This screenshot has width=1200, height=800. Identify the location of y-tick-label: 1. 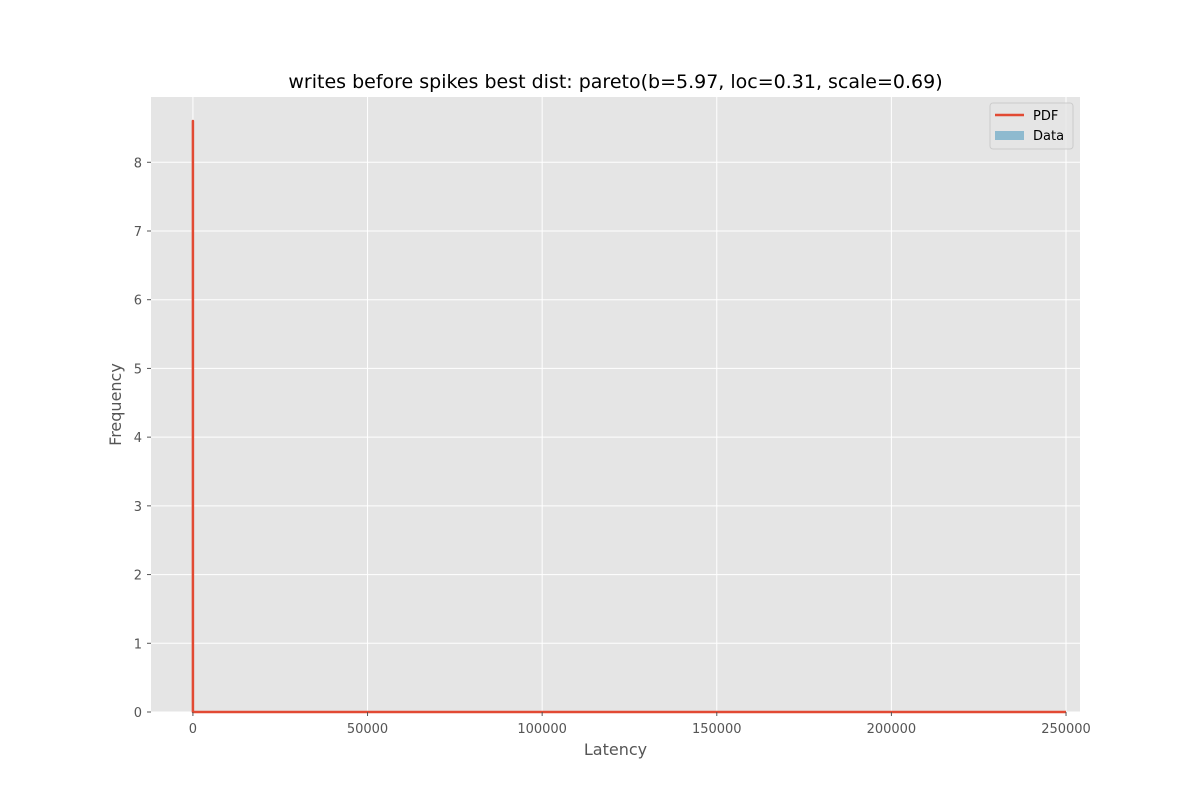
(138, 644).